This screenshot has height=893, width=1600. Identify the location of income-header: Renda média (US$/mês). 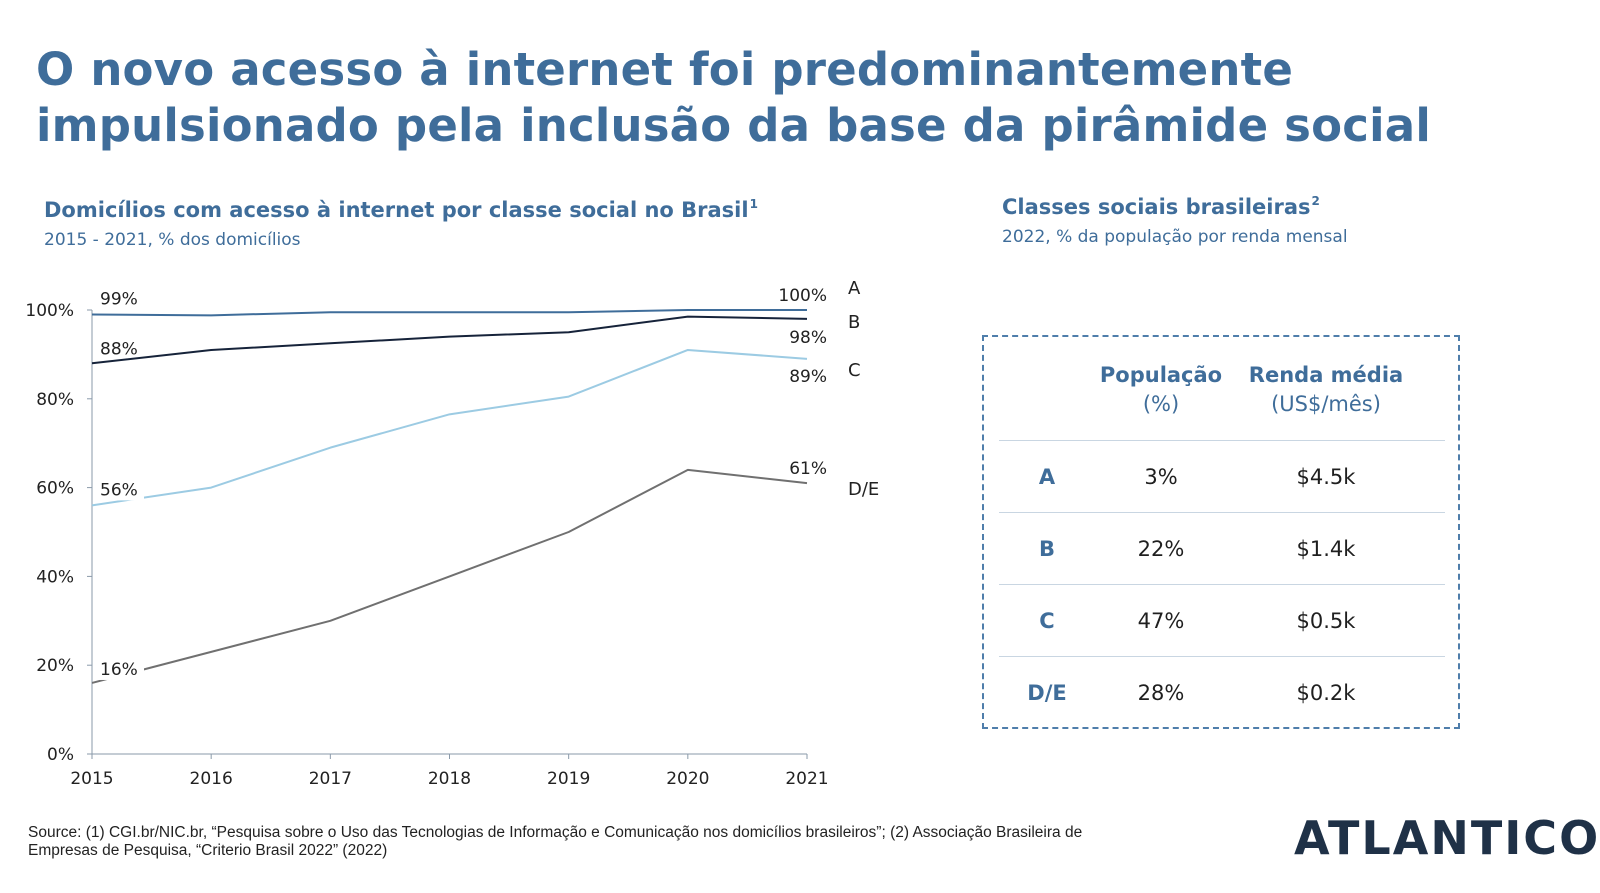
(1326, 390).